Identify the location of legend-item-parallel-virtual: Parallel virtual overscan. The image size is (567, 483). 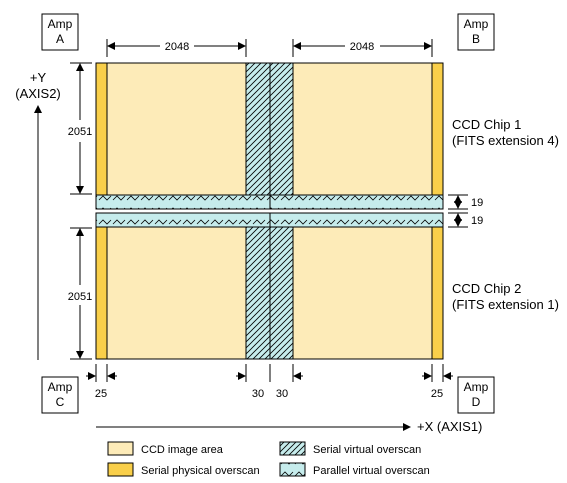
(355, 470).